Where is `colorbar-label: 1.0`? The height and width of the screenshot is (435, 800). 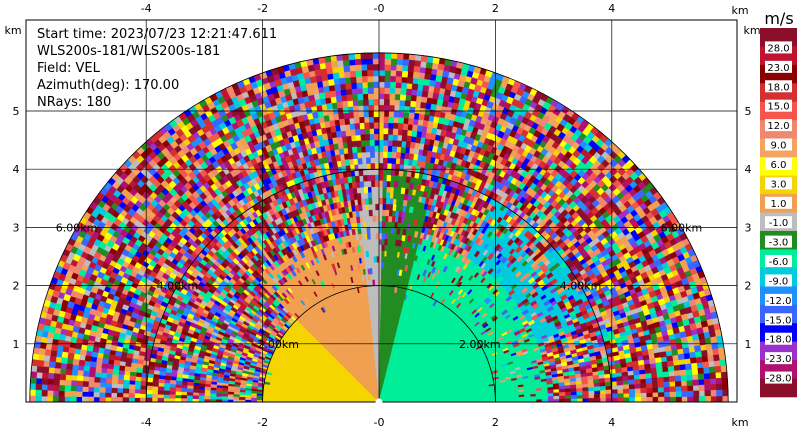
colorbar-label: 1.0 is located at coordinates (779, 204).